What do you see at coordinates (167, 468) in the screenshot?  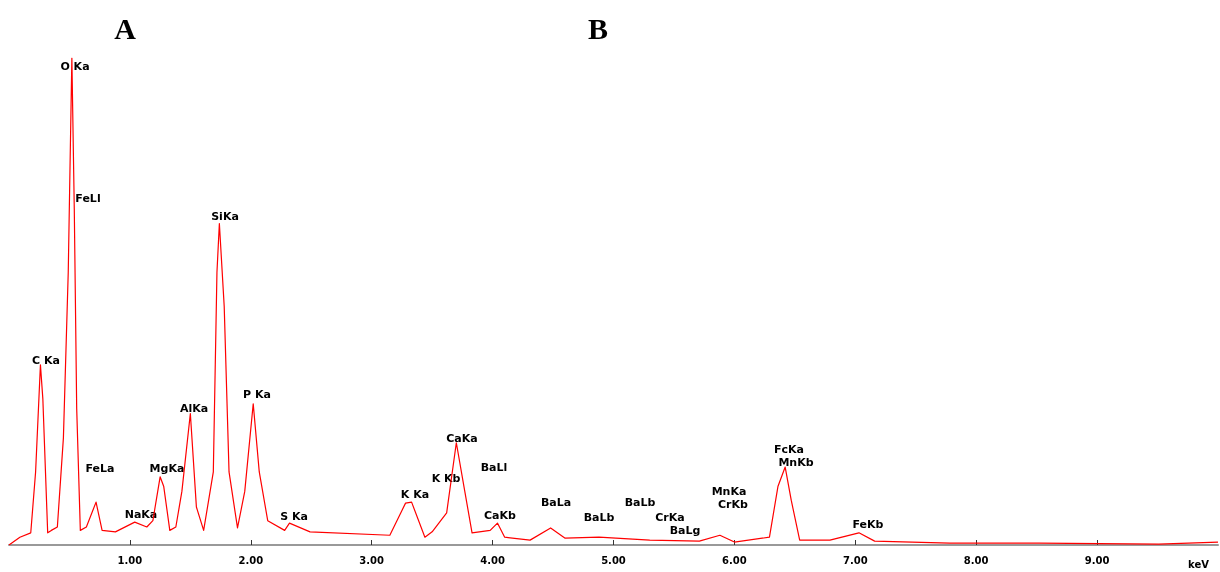 I see `annotation: MgKa` at bounding box center [167, 468].